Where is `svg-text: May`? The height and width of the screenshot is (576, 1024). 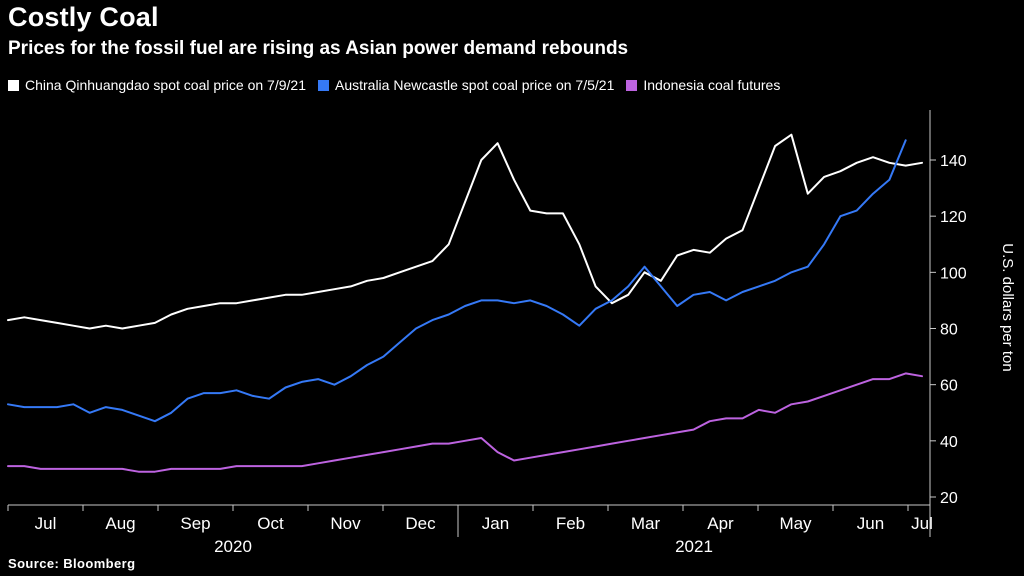
svg-text: May is located at coordinates (795, 523).